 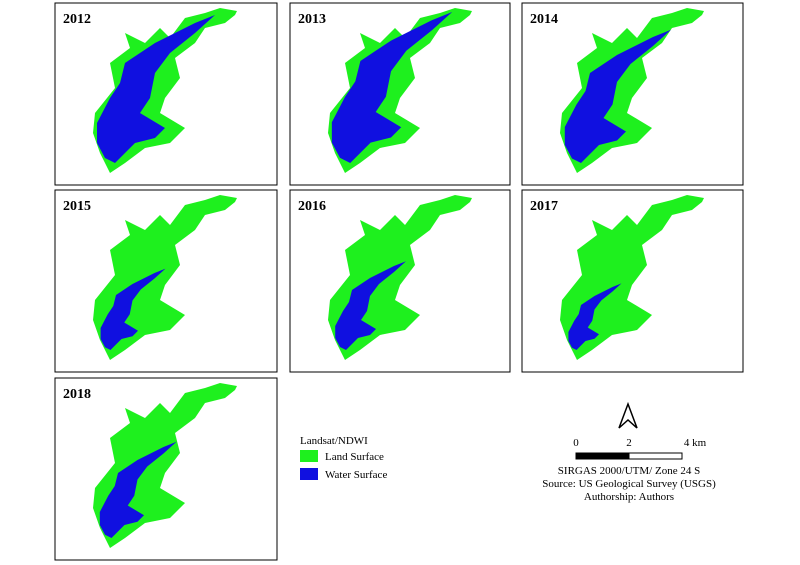 I want to click on legend: Landsat/NDWI Land Surface Water Surface, so click(x=343, y=458).